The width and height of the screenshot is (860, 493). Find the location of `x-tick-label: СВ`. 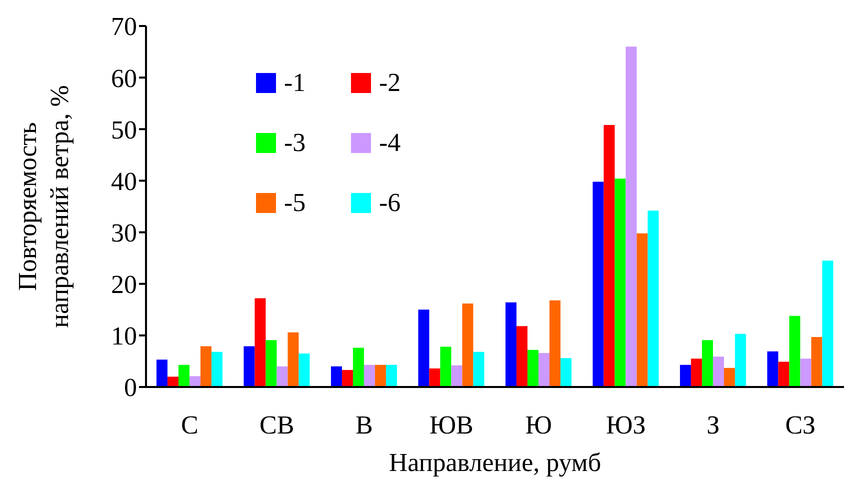

x-tick-label: СВ is located at coordinates (277, 425).